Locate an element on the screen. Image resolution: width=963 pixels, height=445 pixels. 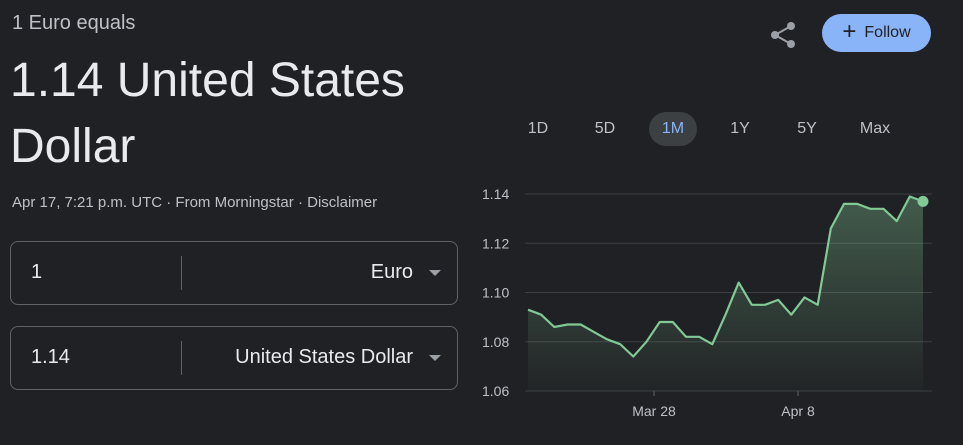
follow-button: + Follow is located at coordinates (876, 33).